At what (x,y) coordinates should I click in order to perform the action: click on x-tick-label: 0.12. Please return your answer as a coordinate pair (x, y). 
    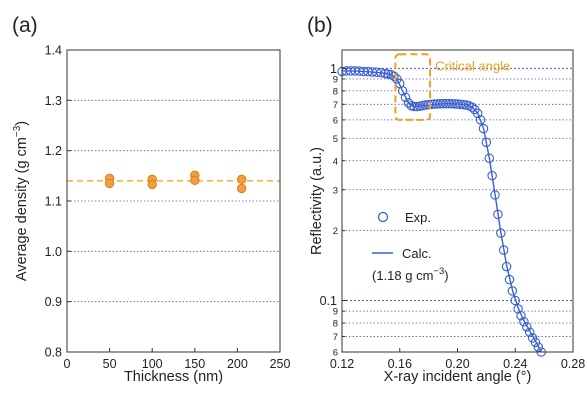
    Looking at the image, I should click on (342, 364).